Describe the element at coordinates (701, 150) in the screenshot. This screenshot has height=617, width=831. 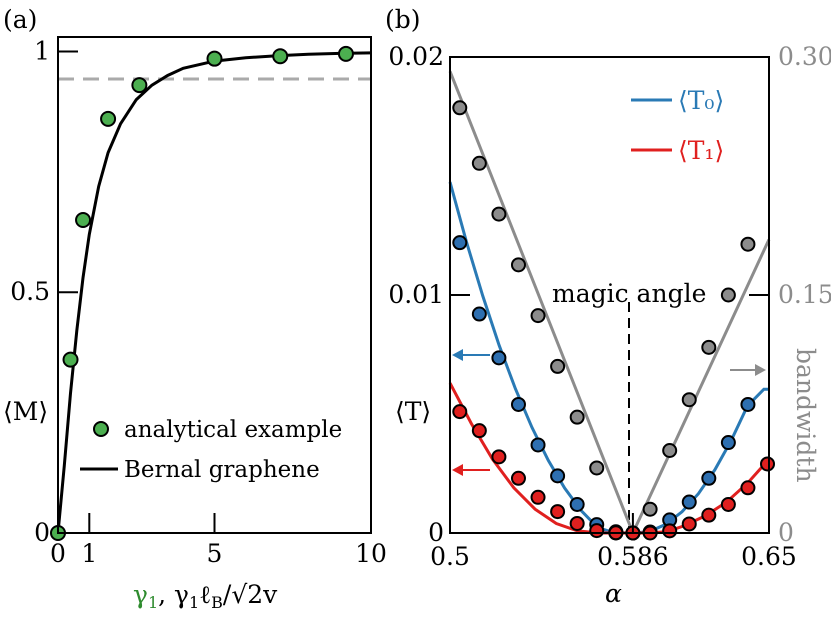
I see `legend-t1-label: ⟨T₁⟩` at that location.